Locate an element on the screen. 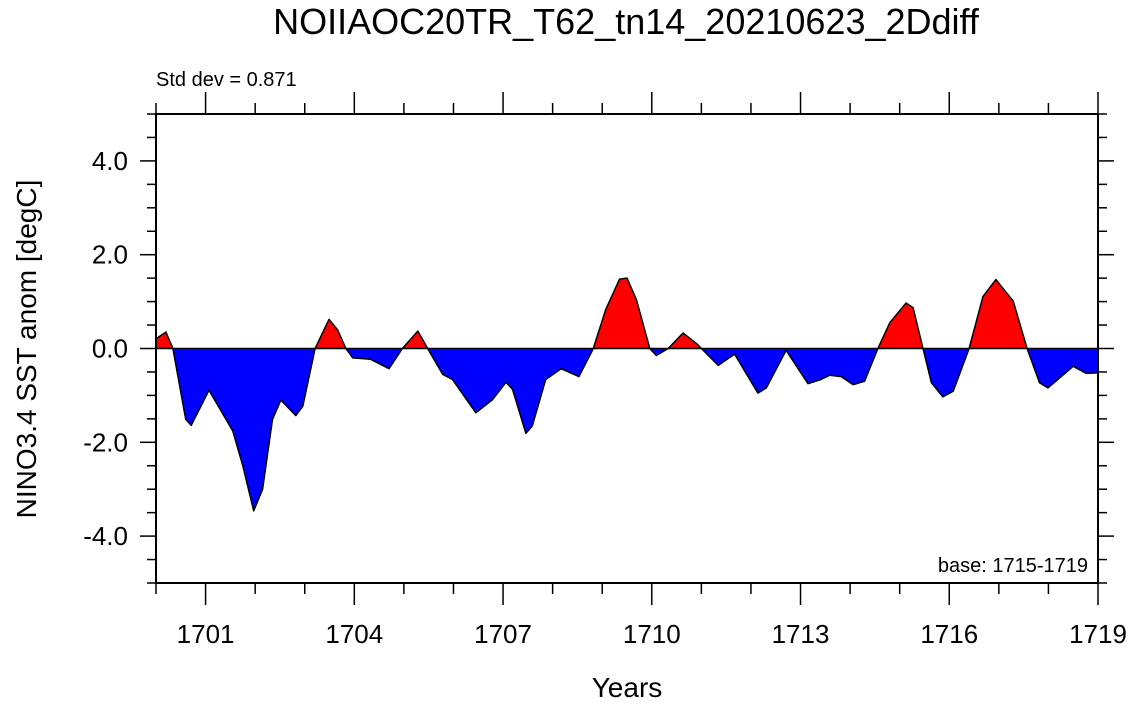 The image size is (1136, 713). positive-anomaly-fill is located at coordinates (627, 313).